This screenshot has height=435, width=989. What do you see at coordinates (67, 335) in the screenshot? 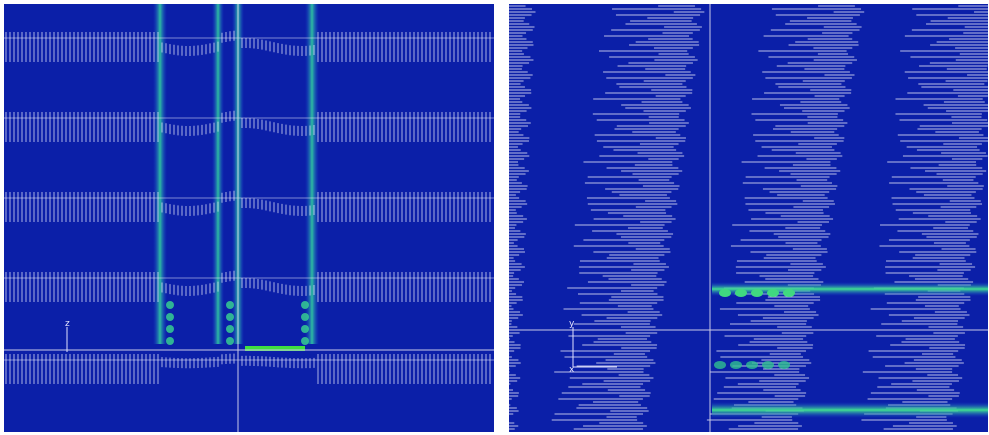
I see `left-axes-gizmo: z` at bounding box center [67, 335].